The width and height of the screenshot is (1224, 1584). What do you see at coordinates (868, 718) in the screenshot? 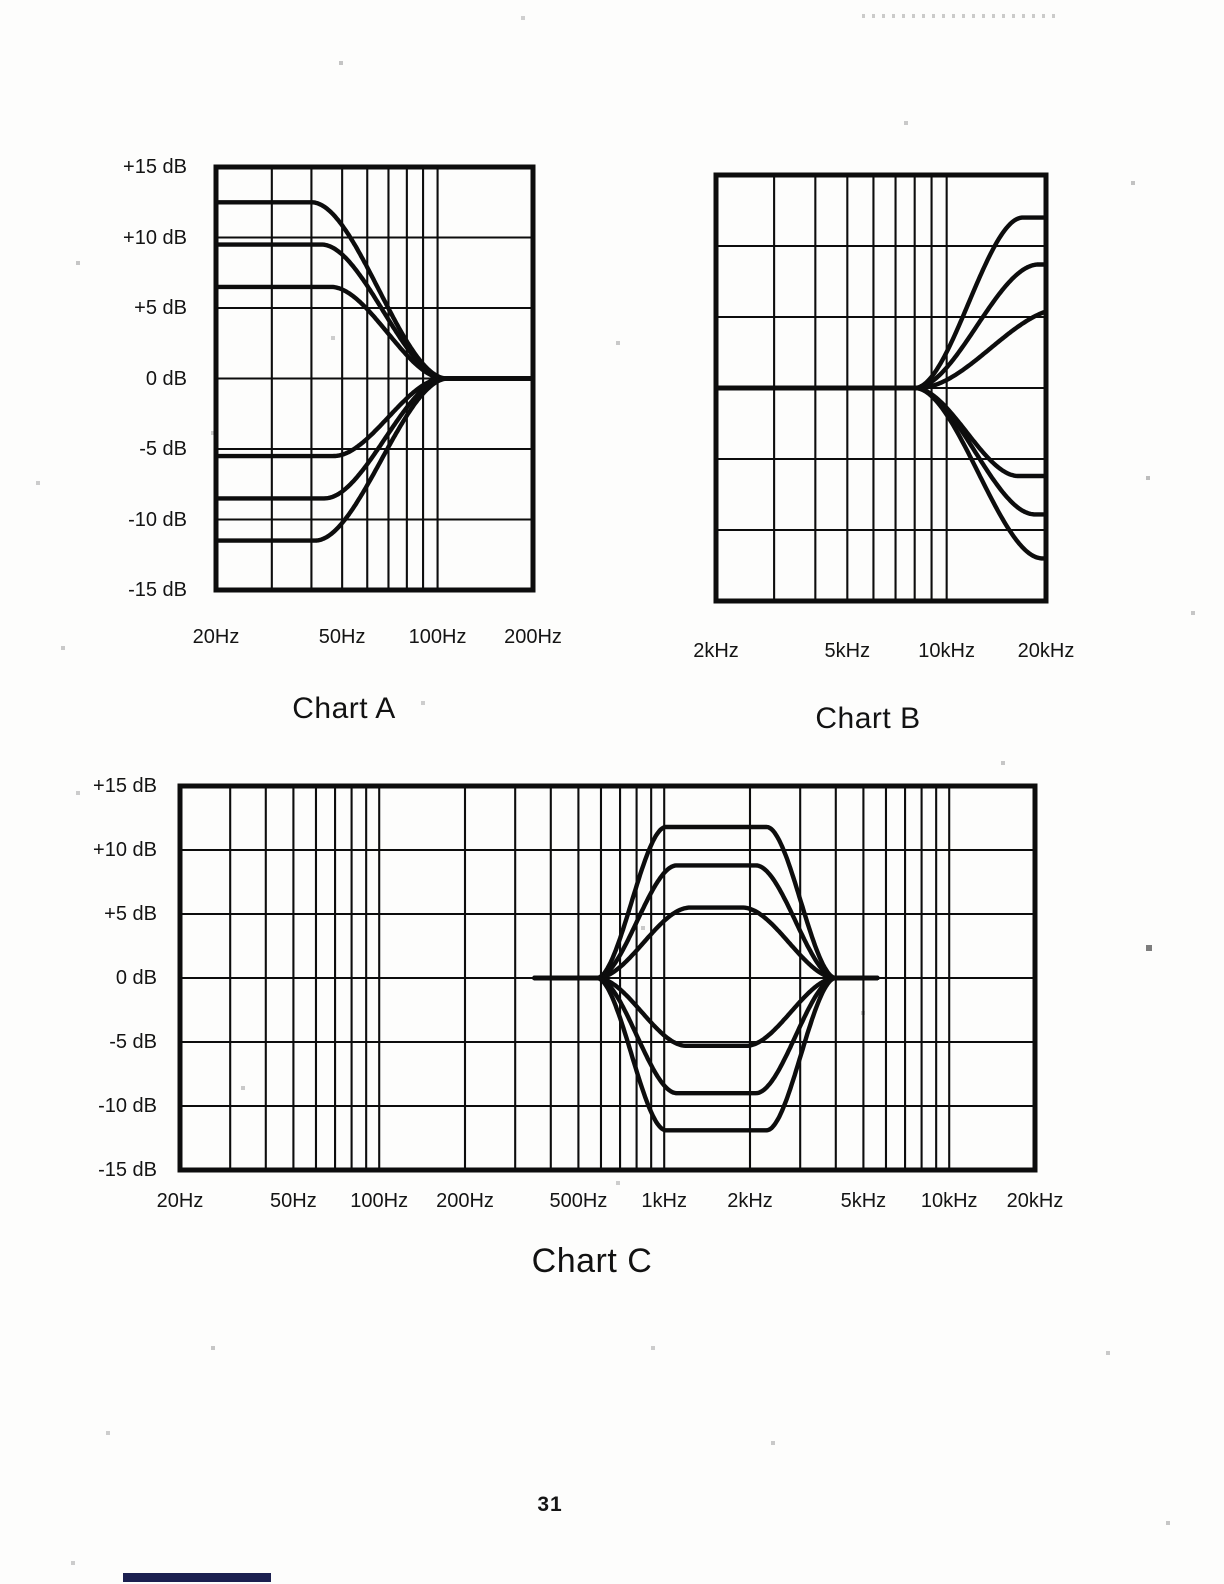
I see `chart-b-title: Chart B` at bounding box center [868, 718].